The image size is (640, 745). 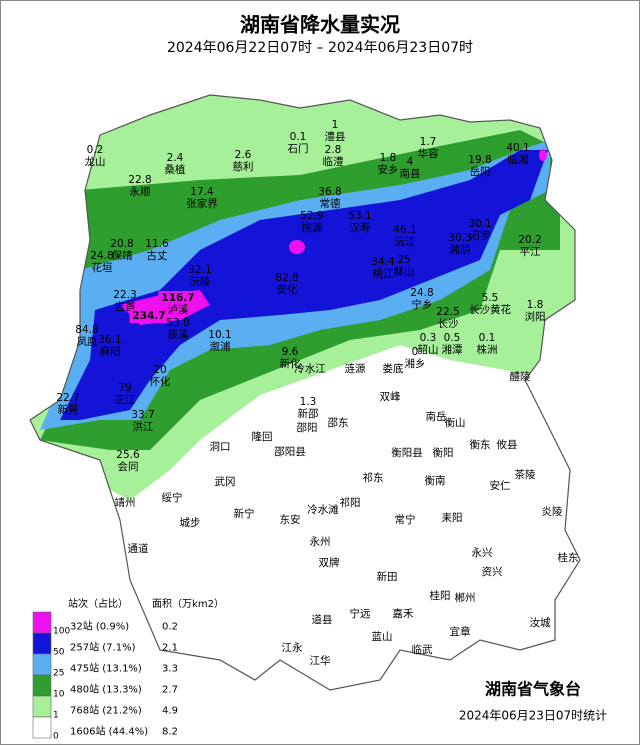 What do you see at coordinates (410, 162) in the screenshot?
I see `station-value: 4` at bounding box center [410, 162].